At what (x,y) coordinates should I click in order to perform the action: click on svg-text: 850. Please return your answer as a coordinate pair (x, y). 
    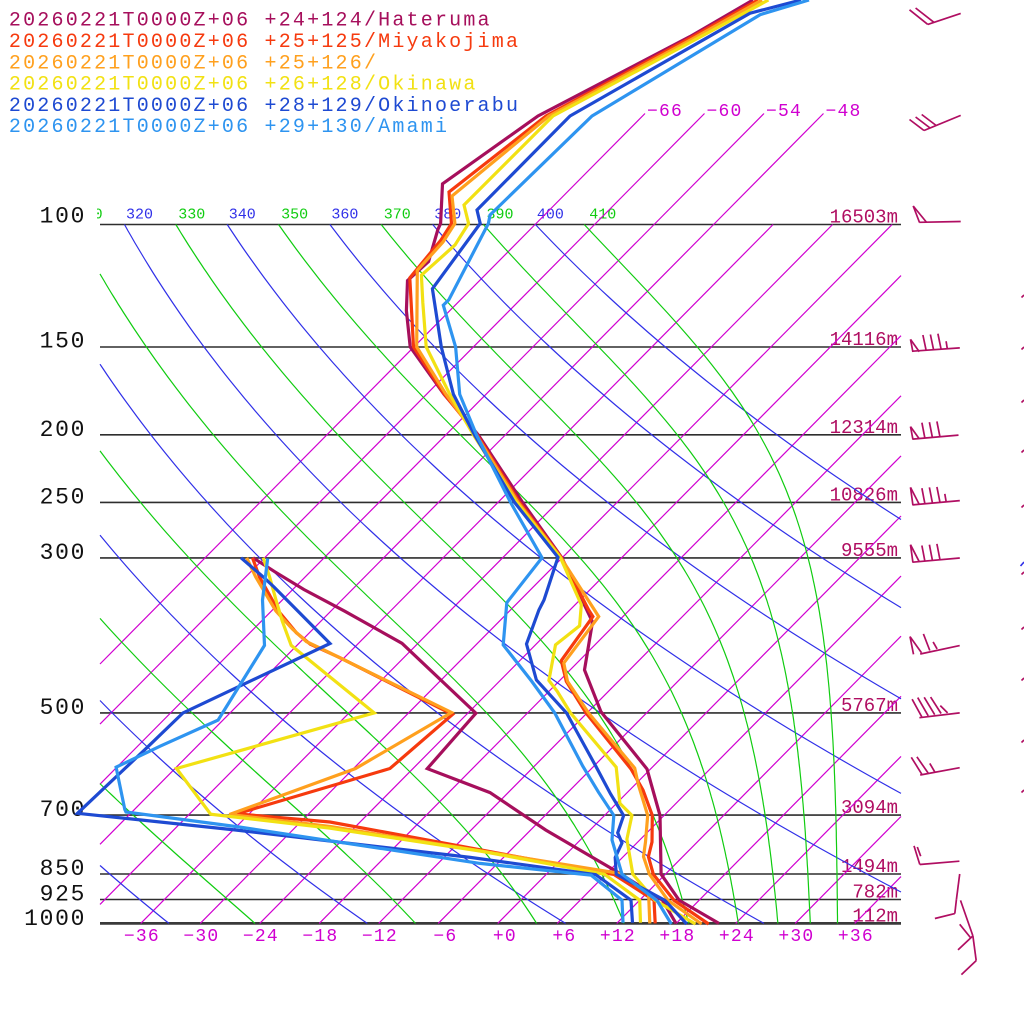
    Looking at the image, I should click on (63, 869).